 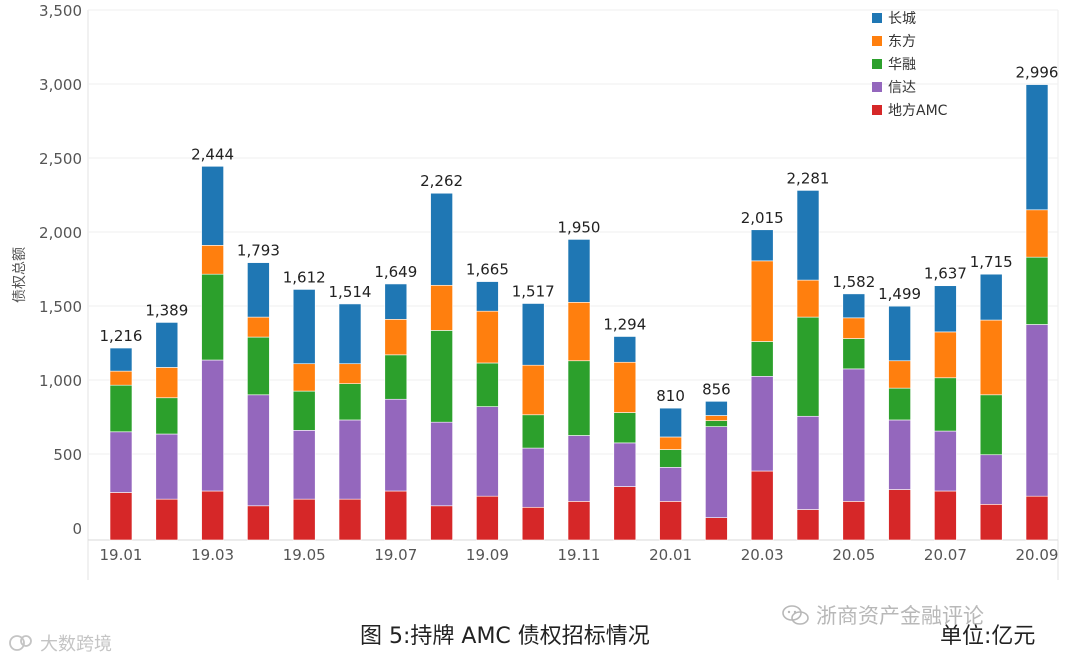 I want to click on x-tick-label: 19.05, so click(x=304, y=555).